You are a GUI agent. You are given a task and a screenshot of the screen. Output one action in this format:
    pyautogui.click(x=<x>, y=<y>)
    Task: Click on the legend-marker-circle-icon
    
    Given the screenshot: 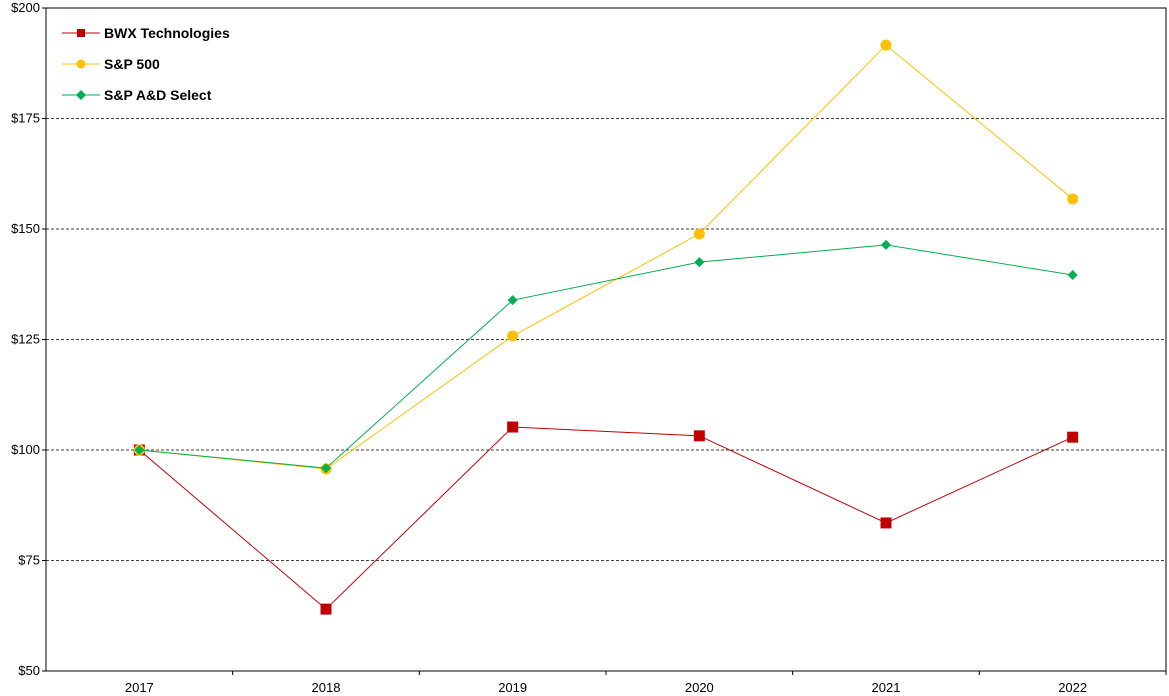 What is the action you would take?
    pyautogui.click(x=81, y=63)
    